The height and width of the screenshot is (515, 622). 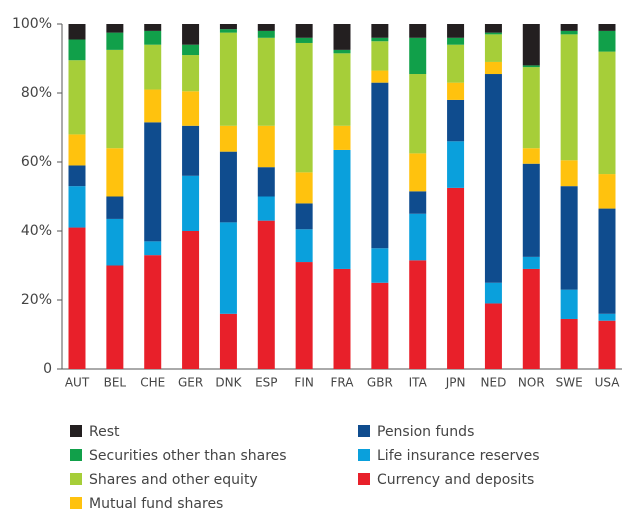 What do you see at coordinates (303, 383) in the screenshot?
I see `x-tick-label: FIN` at bounding box center [303, 383].